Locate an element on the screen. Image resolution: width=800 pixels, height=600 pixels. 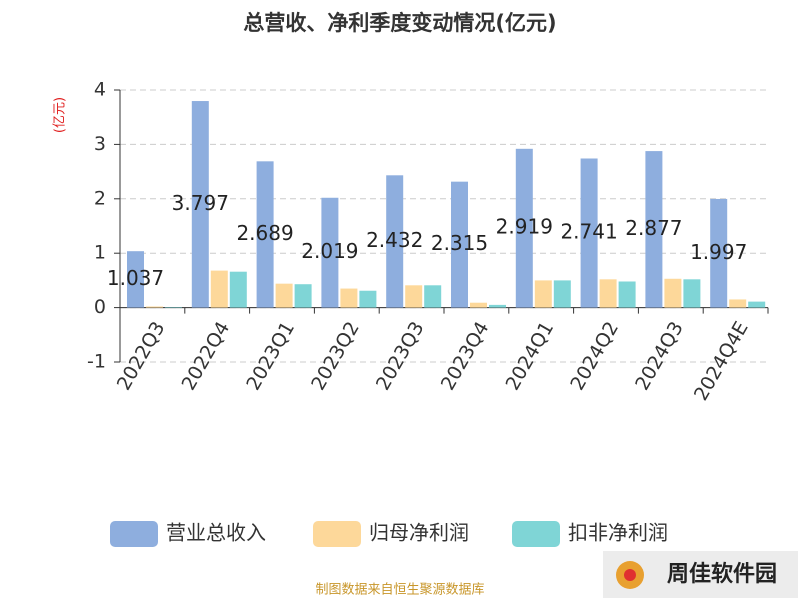
x-tick-label: 2023Q3 is located at coordinates (400, 356).